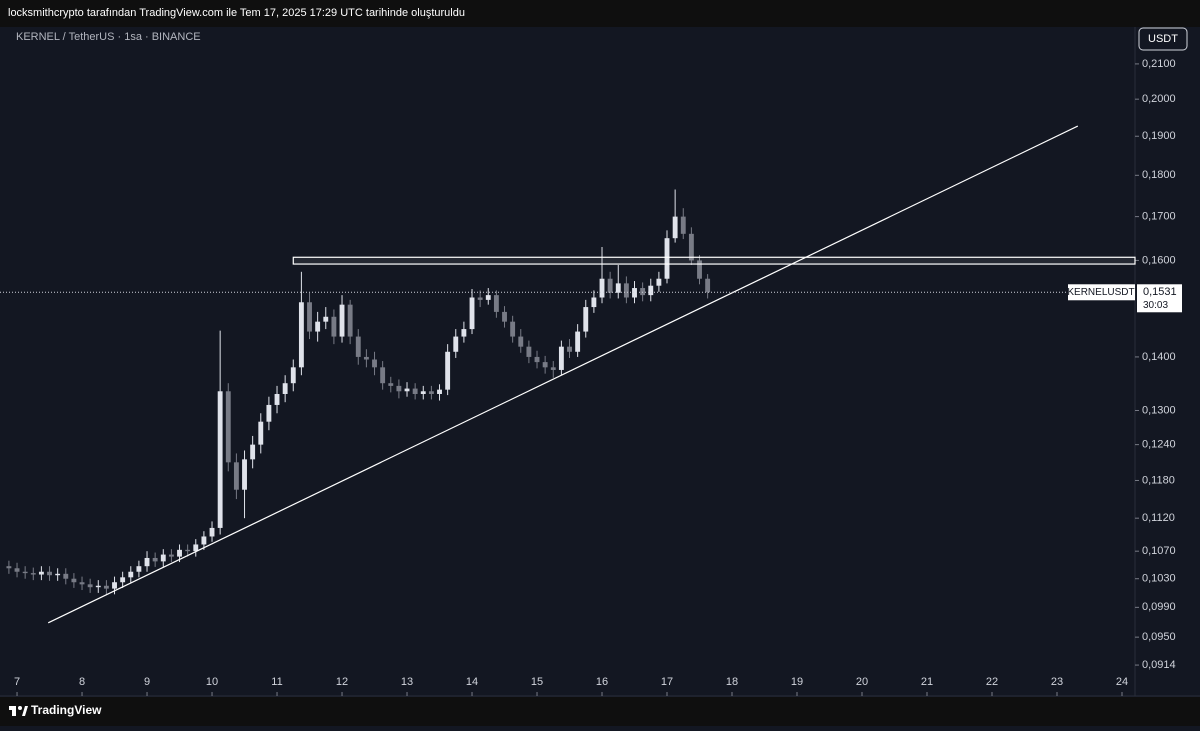 The height and width of the screenshot is (731, 1200). What do you see at coordinates (17, 682) in the screenshot?
I see `x-tick-label: 7` at bounding box center [17, 682].